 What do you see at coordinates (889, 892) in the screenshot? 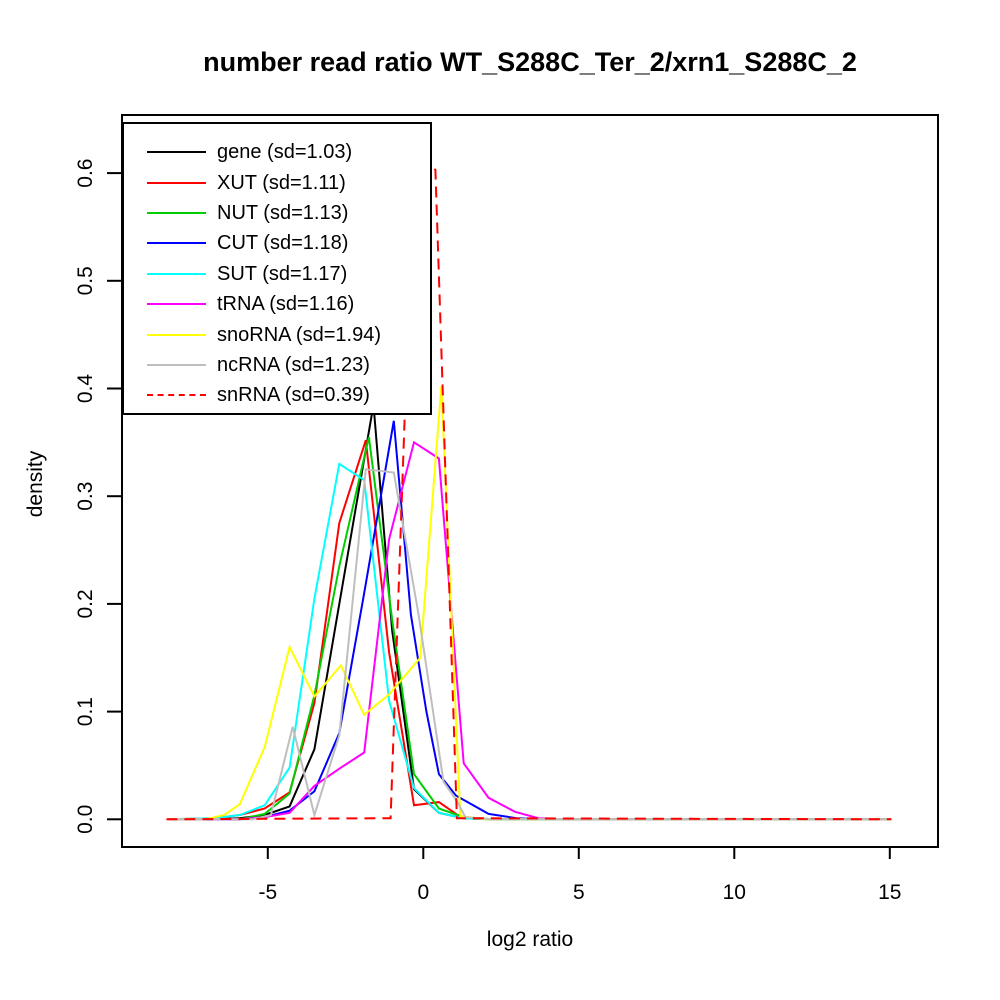
I see `x-tick-label: 15` at bounding box center [889, 892].